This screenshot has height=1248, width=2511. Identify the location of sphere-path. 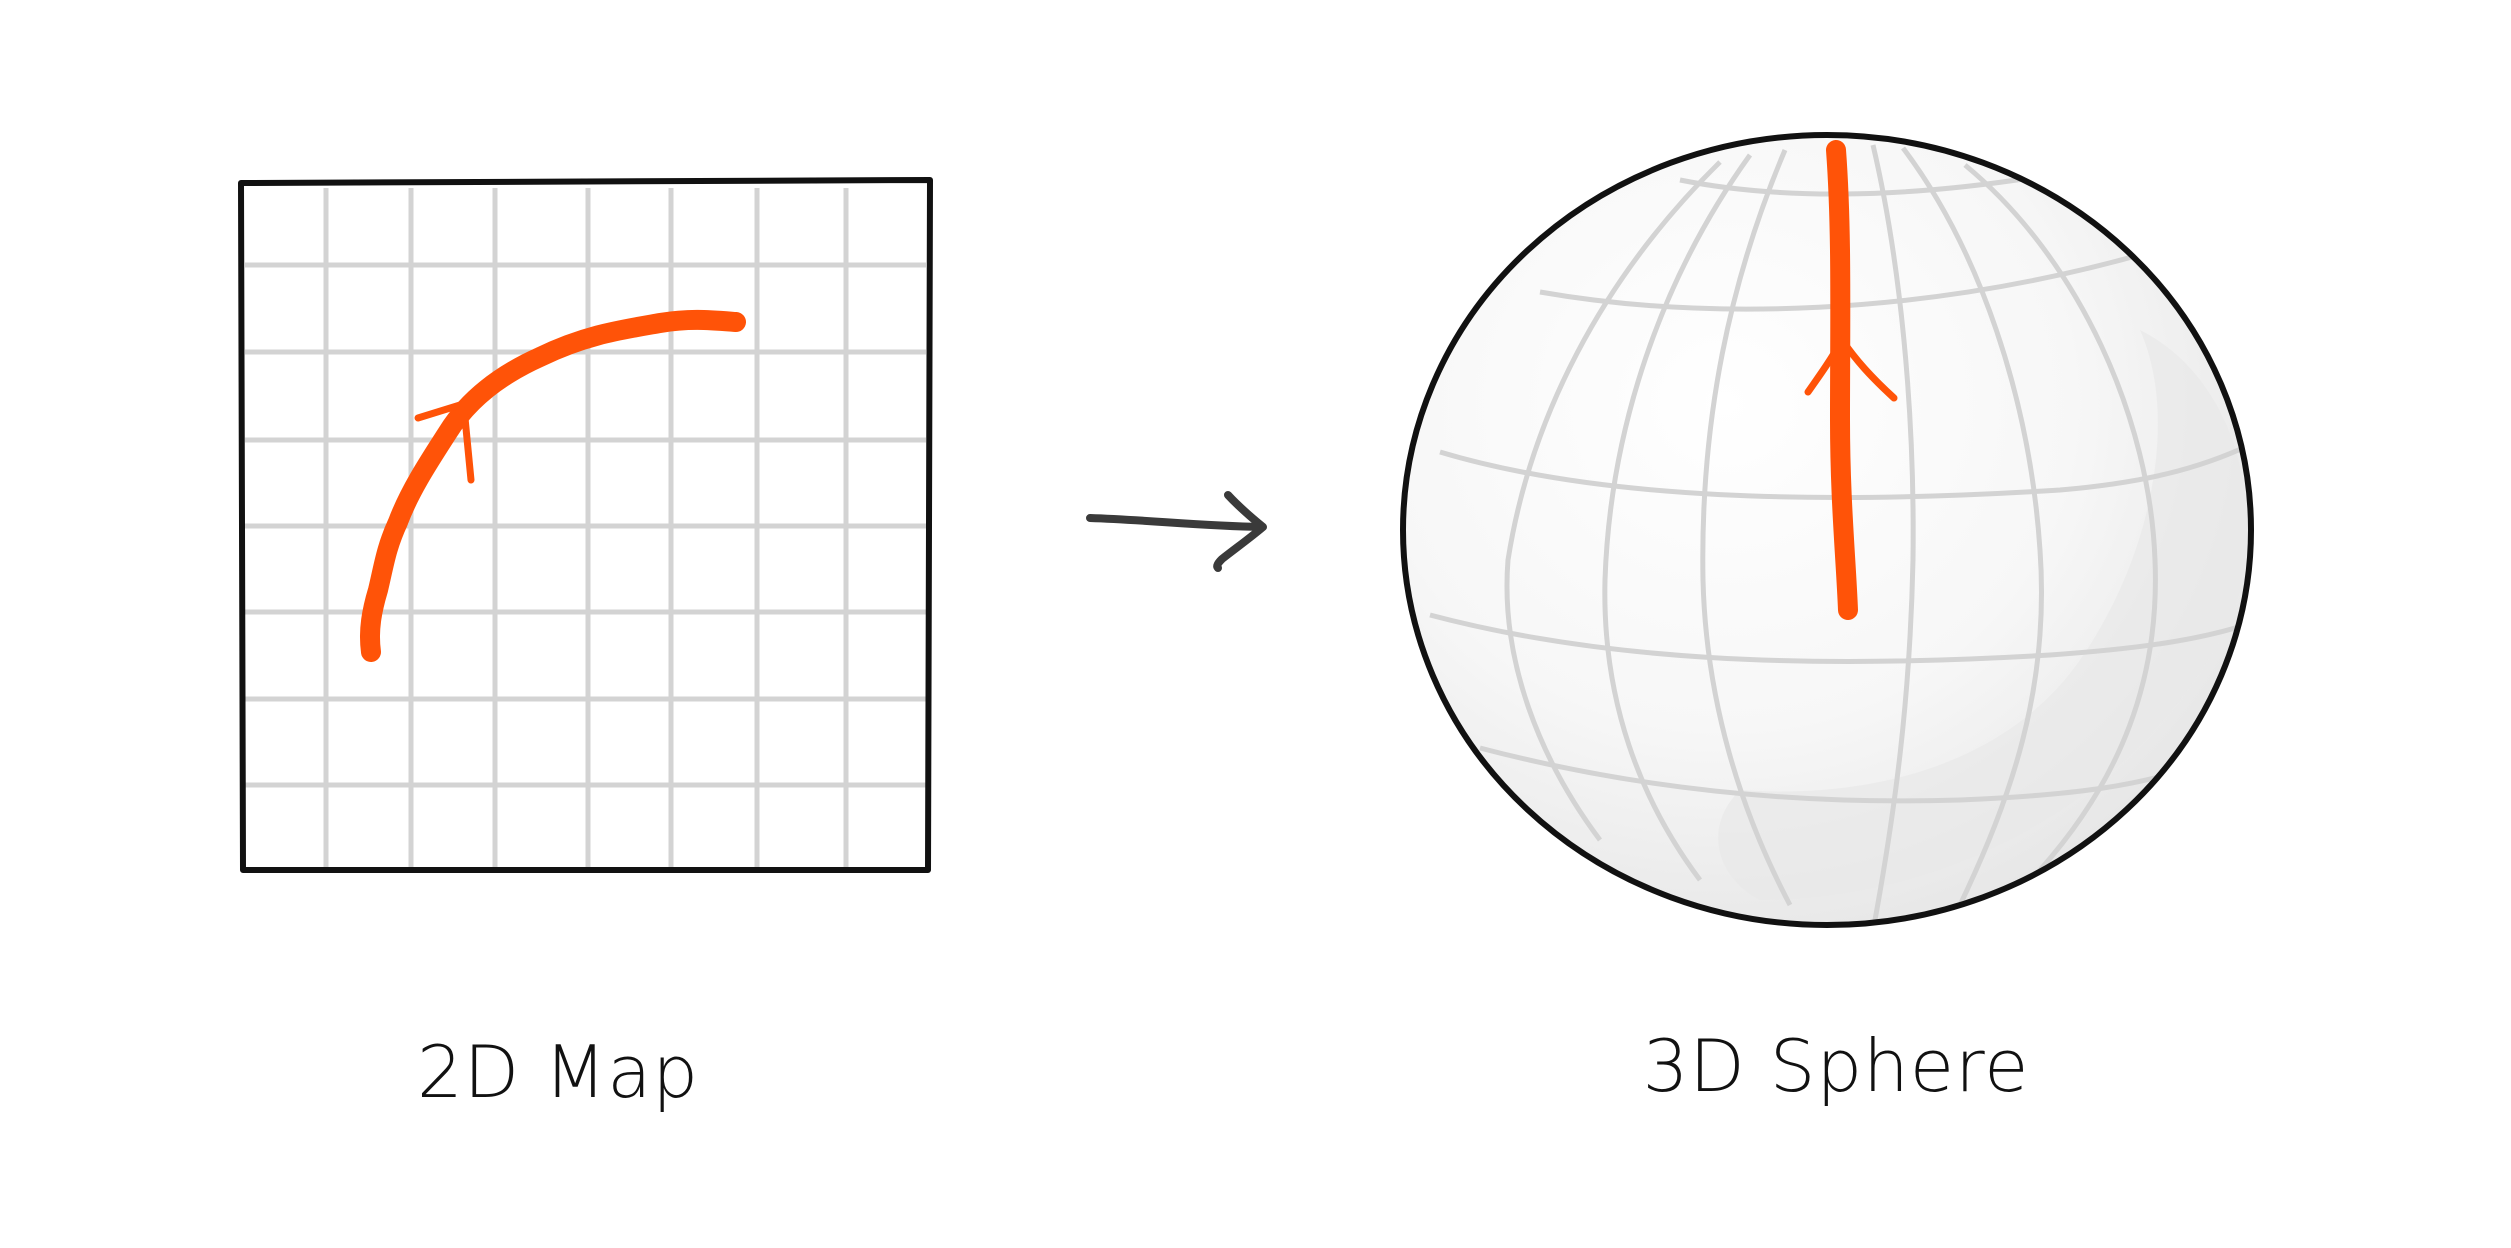
(1842, 380).